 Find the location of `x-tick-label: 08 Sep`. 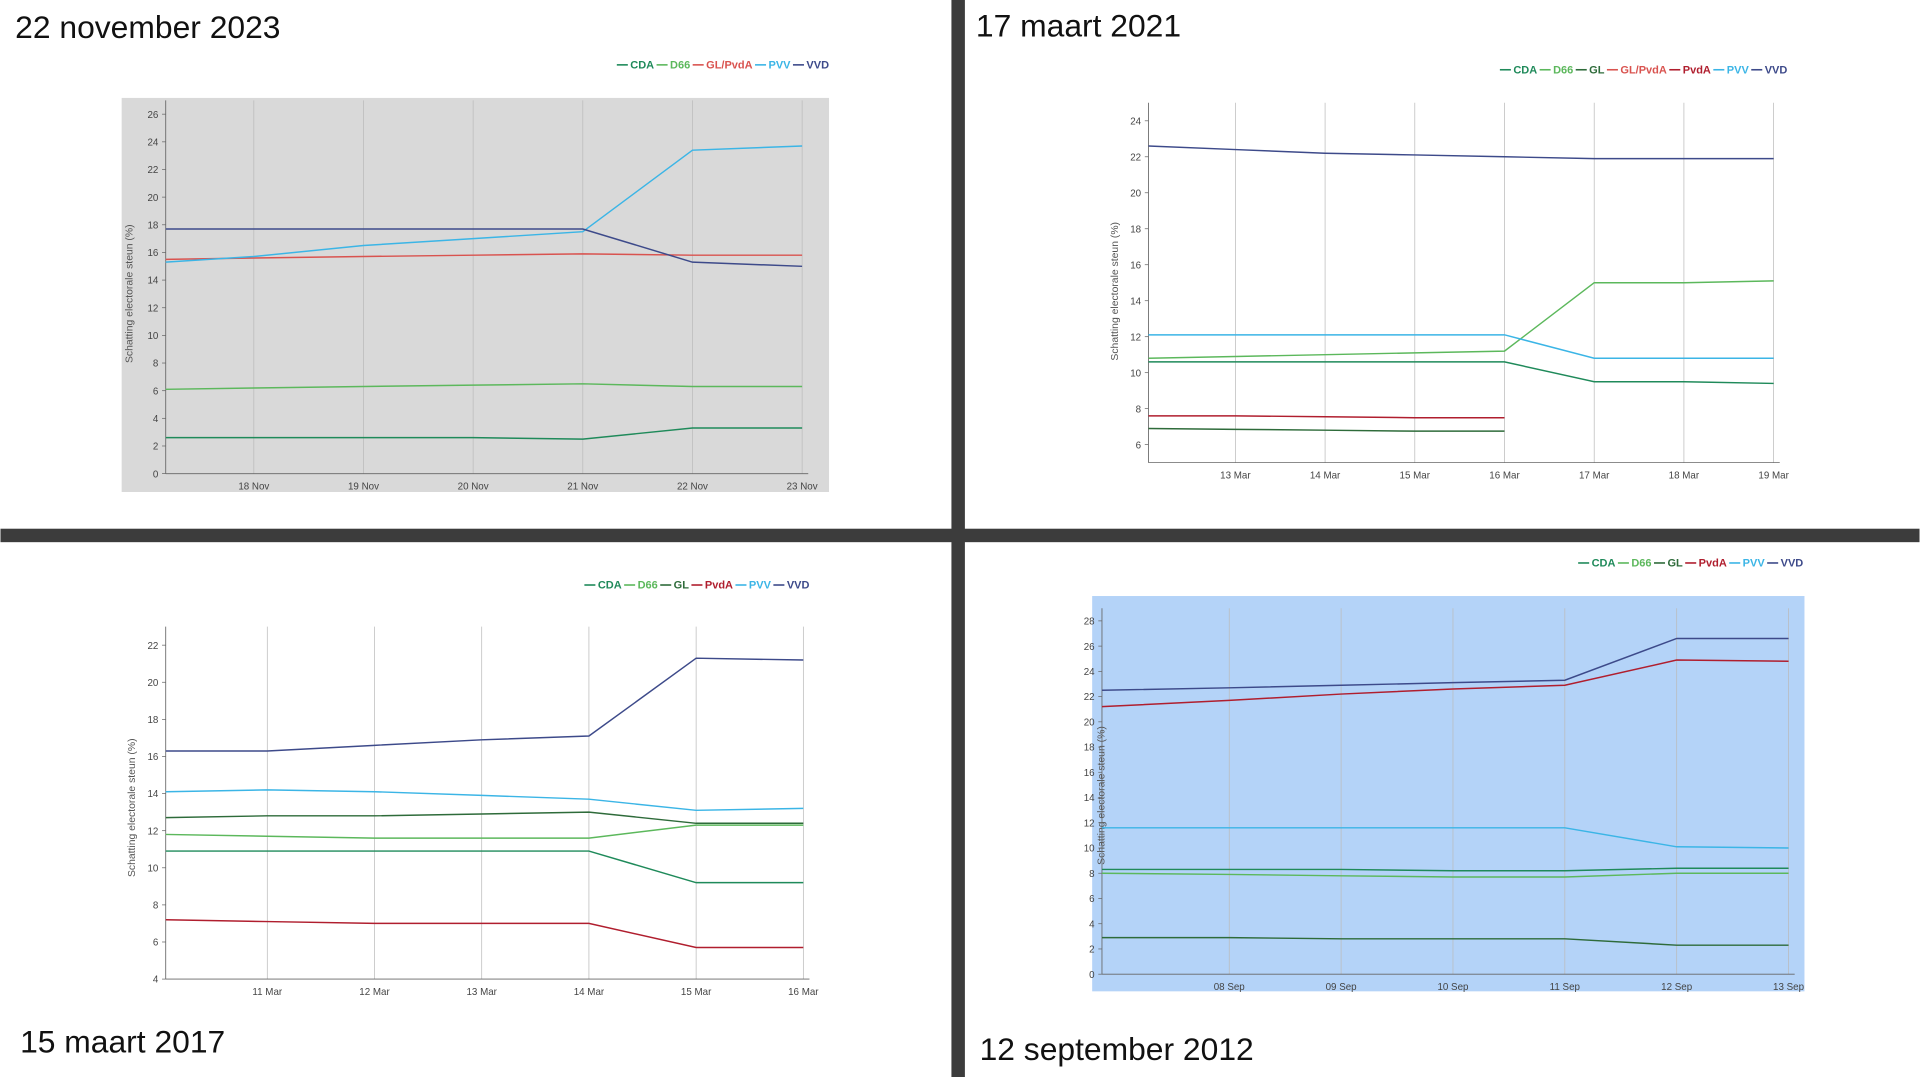

x-tick-label: 08 Sep is located at coordinates (1230, 987).